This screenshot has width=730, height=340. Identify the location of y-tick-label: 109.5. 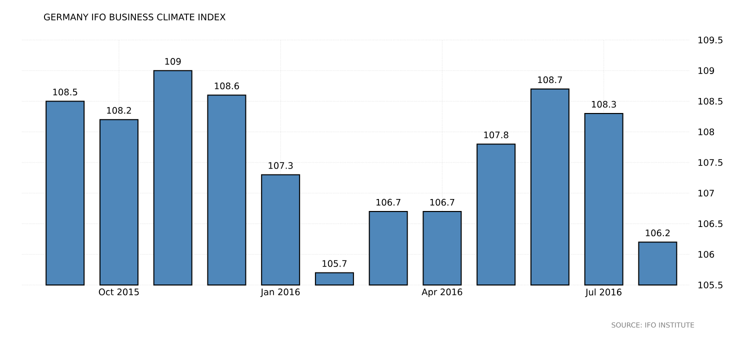
(710, 40).